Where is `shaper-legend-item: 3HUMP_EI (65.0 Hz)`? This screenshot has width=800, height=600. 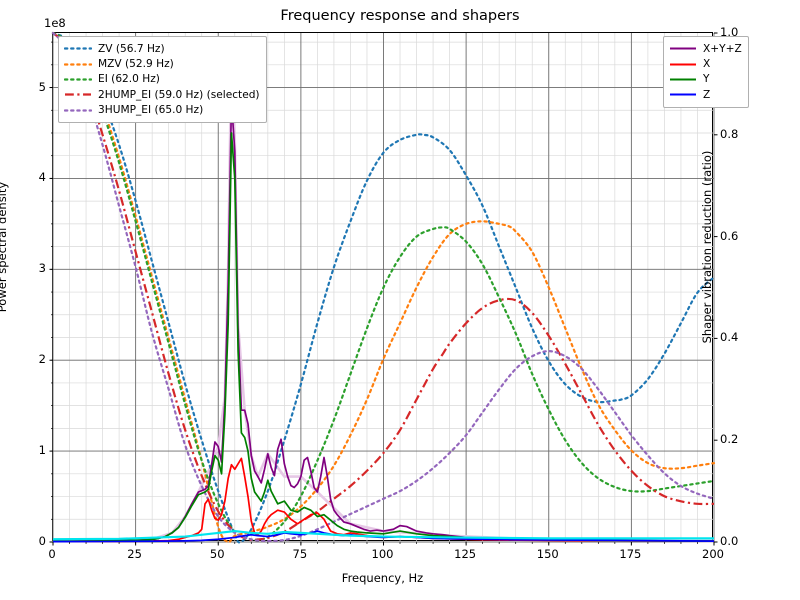 shaper-legend-item: 3HUMP_EI (65.0 Hz) is located at coordinates (162, 110).